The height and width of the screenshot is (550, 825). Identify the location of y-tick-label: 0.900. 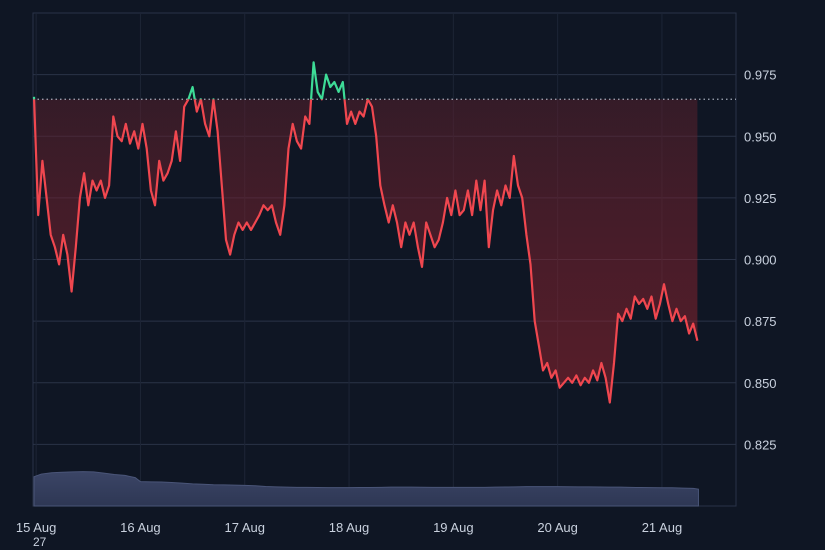
(760, 260).